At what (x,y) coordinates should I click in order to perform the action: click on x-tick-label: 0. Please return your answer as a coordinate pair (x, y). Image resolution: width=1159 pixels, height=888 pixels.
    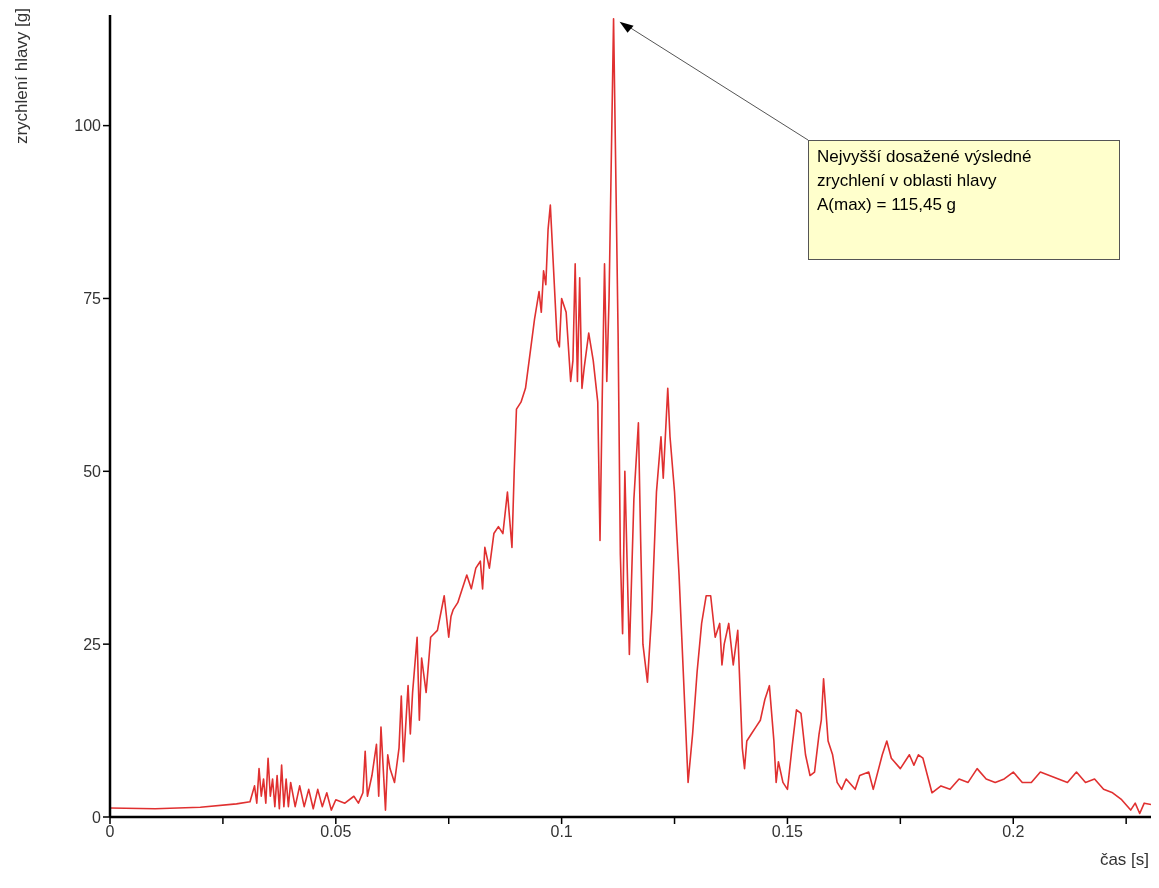
    Looking at the image, I should click on (110, 832).